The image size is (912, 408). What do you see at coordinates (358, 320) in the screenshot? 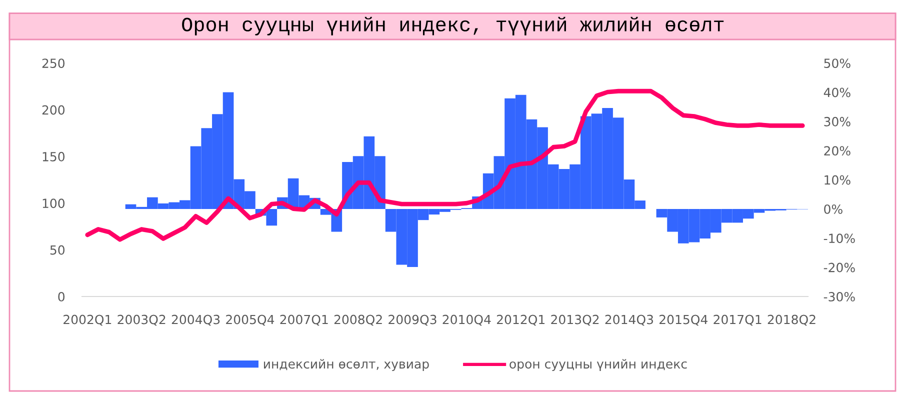
I see `x-tick-label: 2008Q2` at bounding box center [358, 320].